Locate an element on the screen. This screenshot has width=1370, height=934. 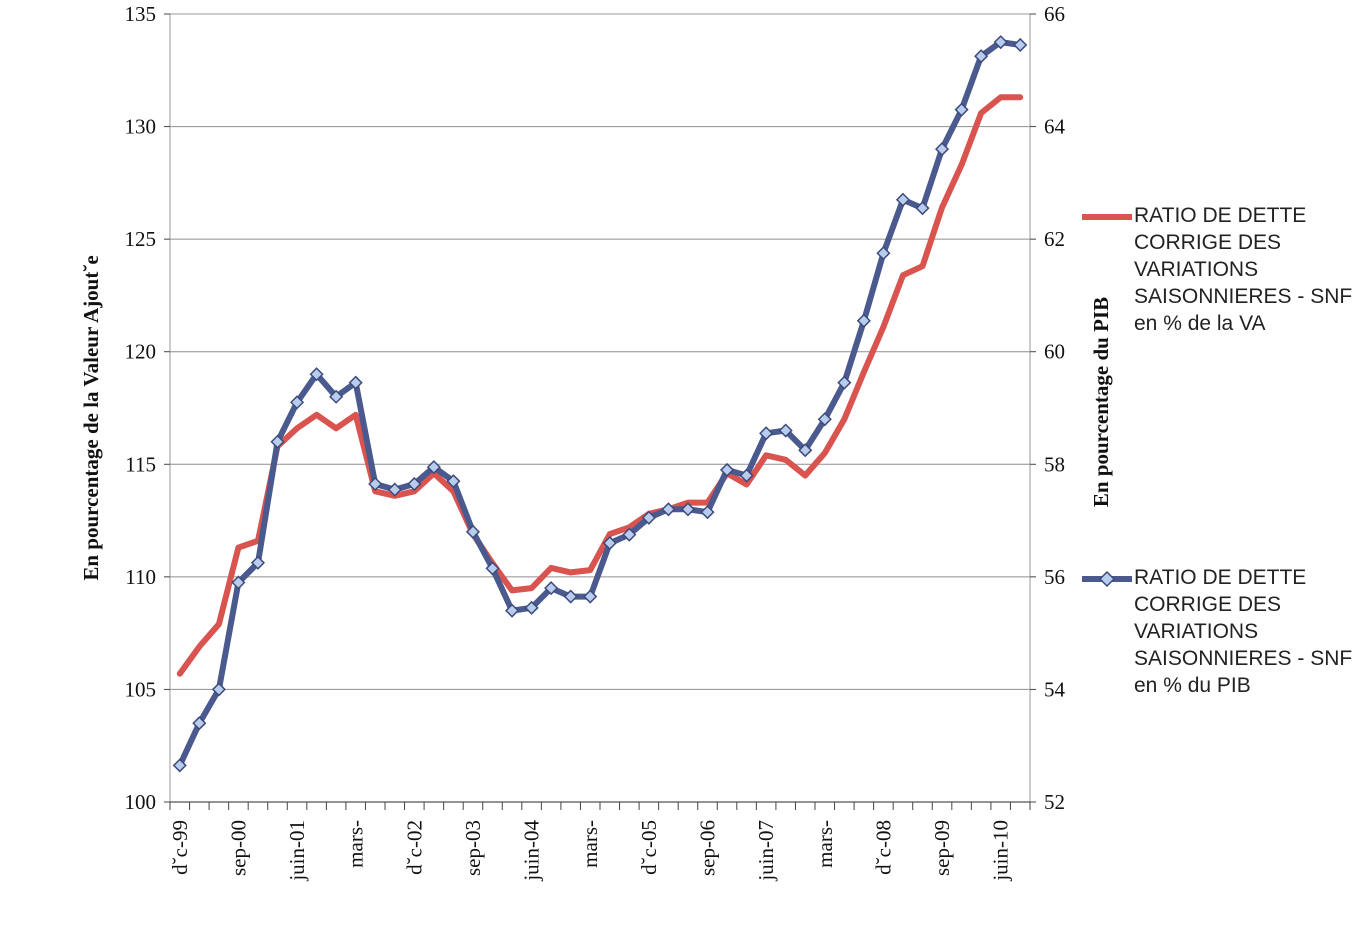
left-tick-label: 105 is located at coordinates (141, 689).